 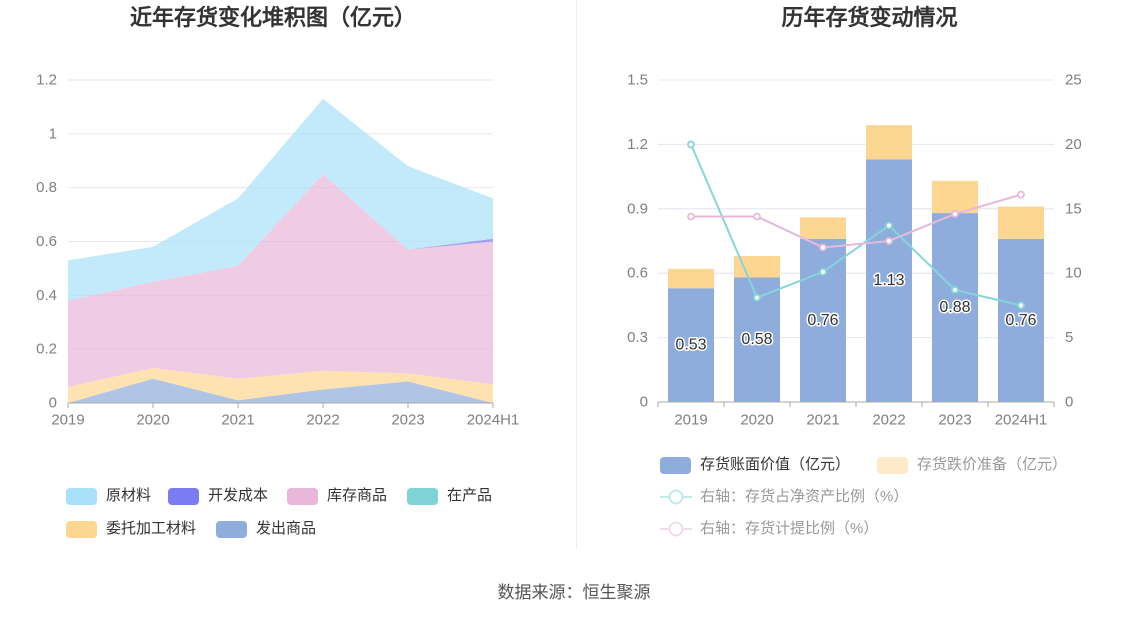 What do you see at coordinates (992, 464) in the screenshot?
I see `legend-label: 存货跌价准备（亿元）` at bounding box center [992, 464].